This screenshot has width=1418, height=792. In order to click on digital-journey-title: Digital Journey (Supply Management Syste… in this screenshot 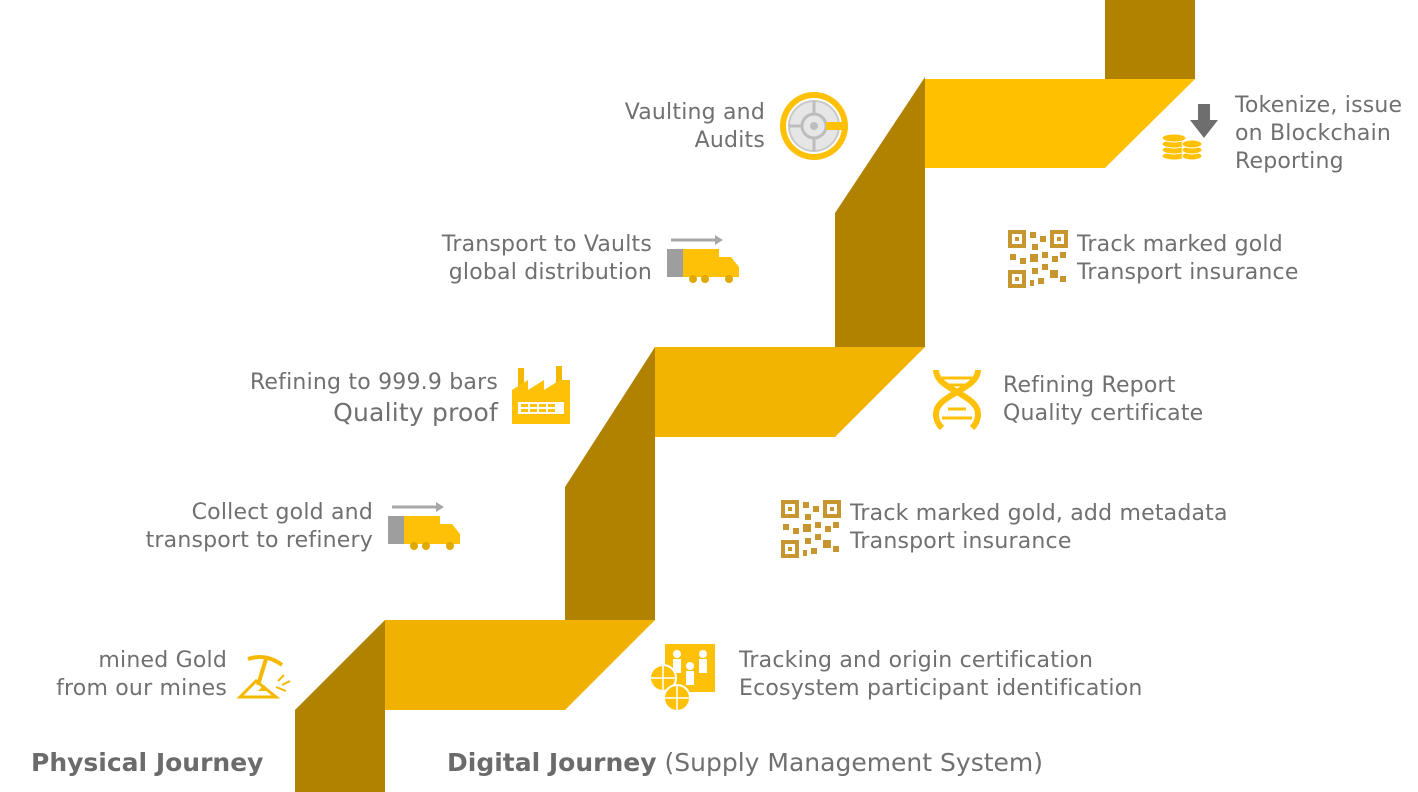, I will do `click(745, 763)`.